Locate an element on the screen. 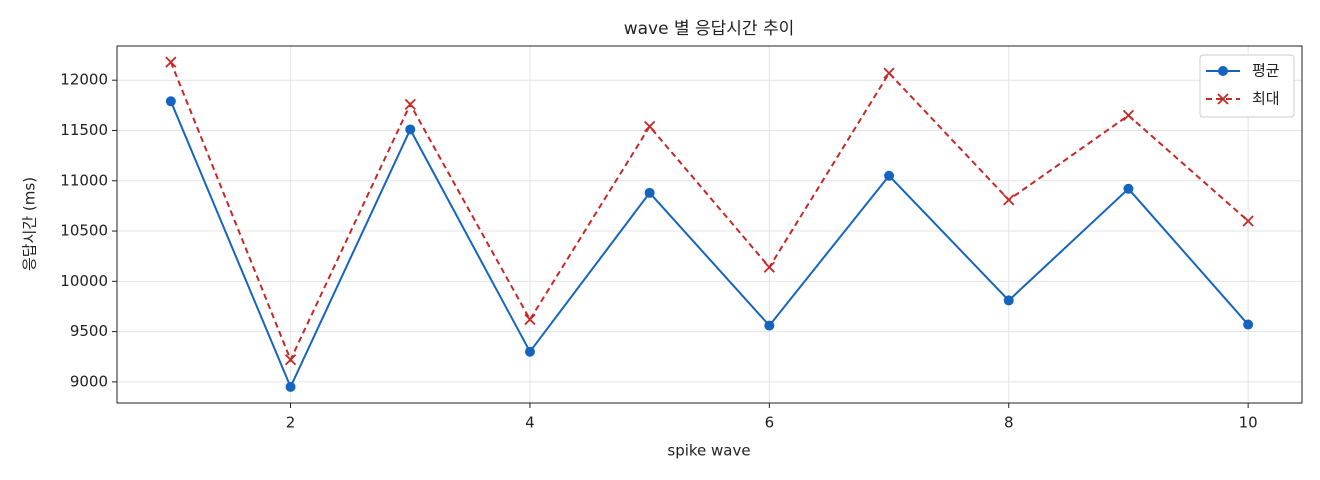  y-tick-label: 9500 is located at coordinates (89, 331).